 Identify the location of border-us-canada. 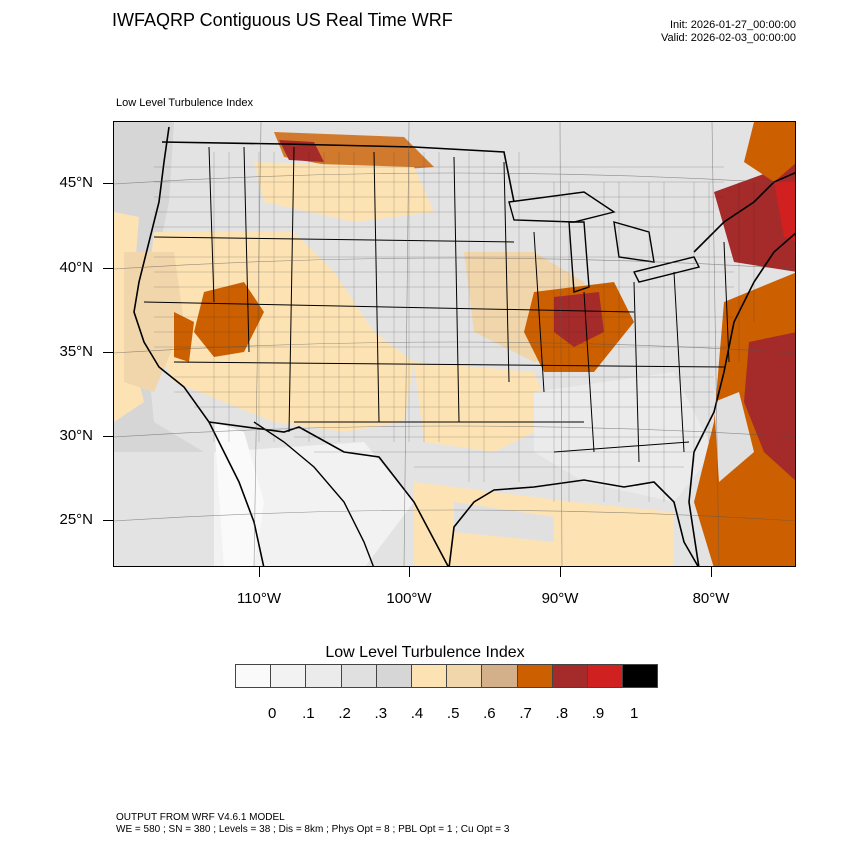
(338, 172).